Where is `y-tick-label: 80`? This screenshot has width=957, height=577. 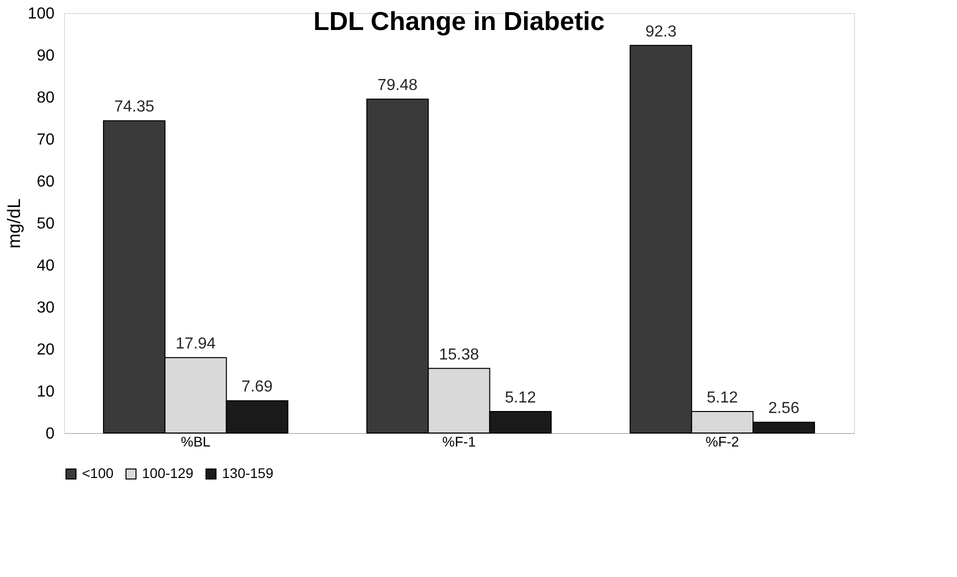
y-tick-label: 80 is located at coordinates (45, 98).